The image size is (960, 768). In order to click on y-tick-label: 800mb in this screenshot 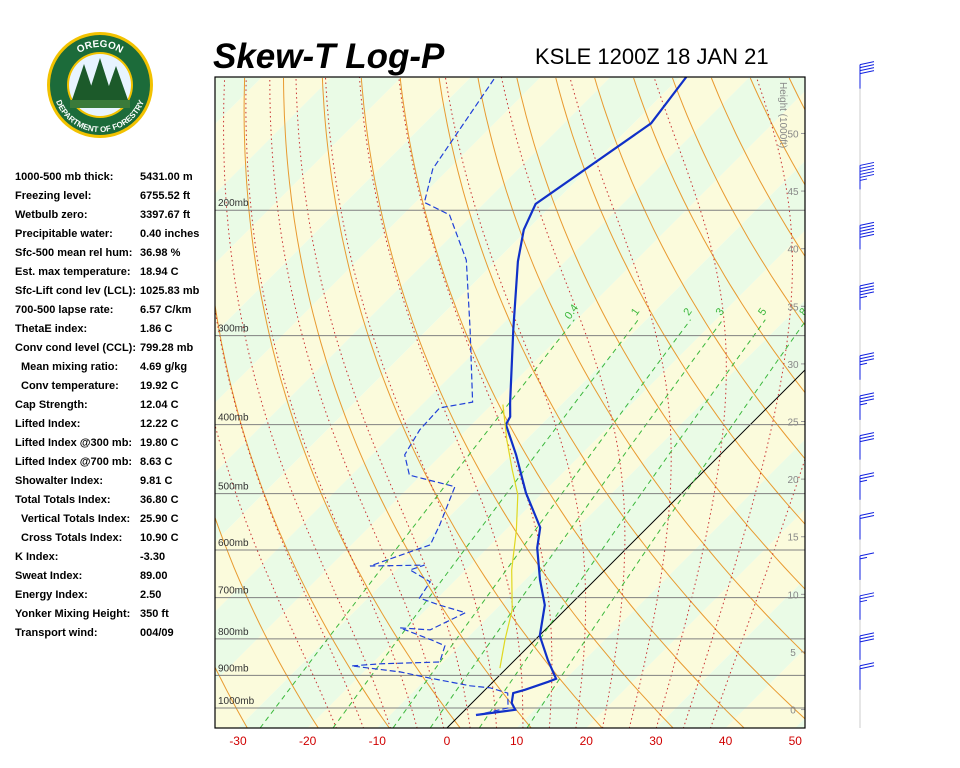, I will do `click(233, 632)`.